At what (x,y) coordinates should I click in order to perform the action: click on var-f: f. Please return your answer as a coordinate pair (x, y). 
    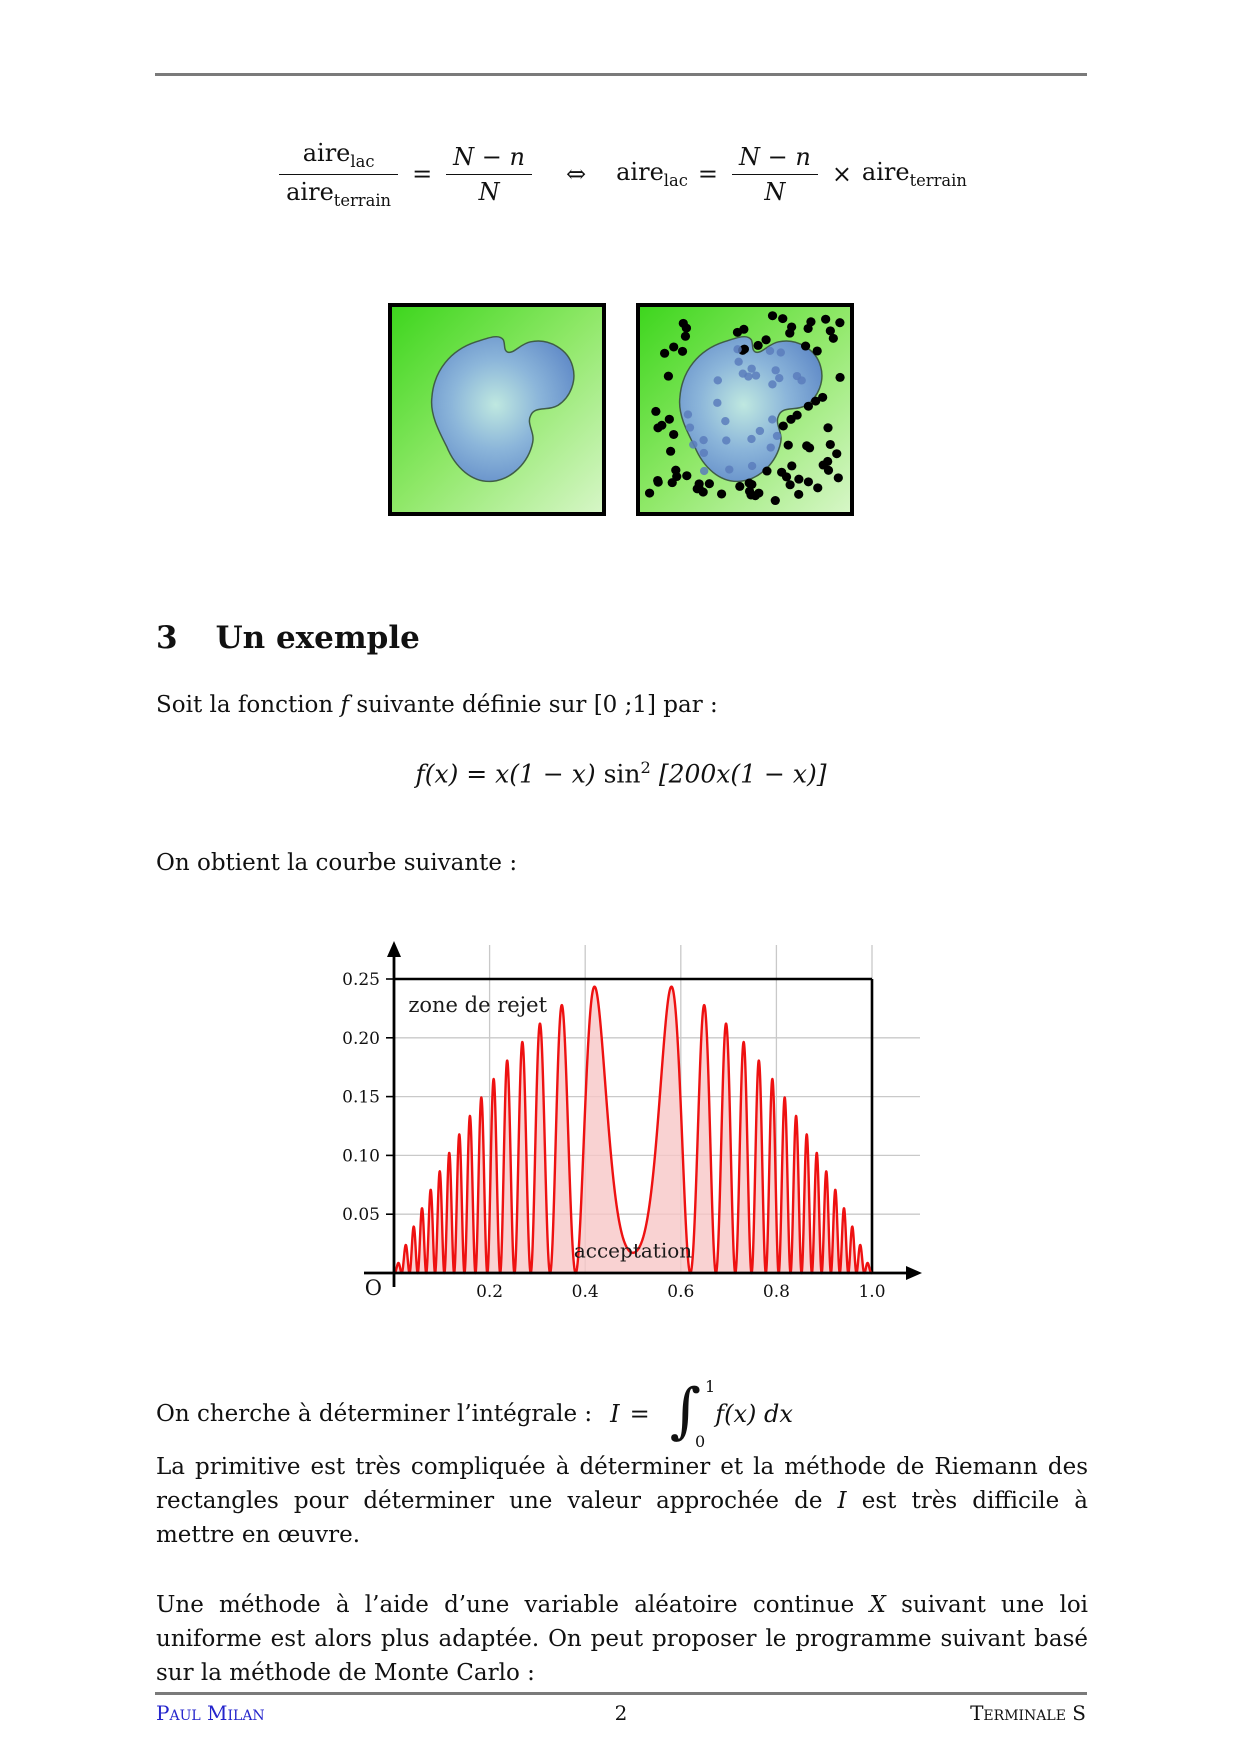
    Looking at the image, I should click on (345, 705).